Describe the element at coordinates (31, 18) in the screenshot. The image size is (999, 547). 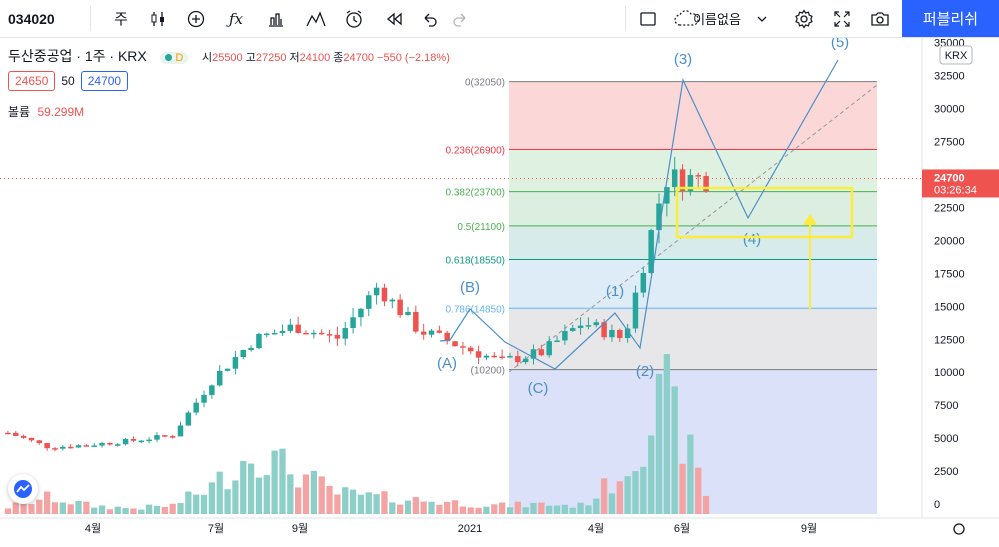
I see `symbol-search-button: 034020` at that location.